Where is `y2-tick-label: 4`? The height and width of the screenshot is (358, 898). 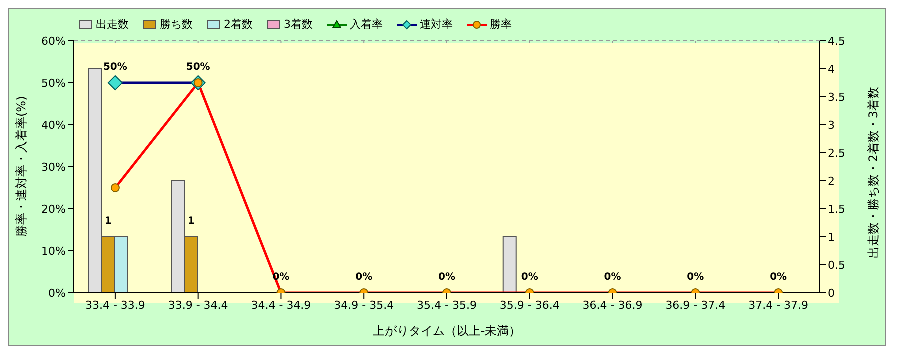 y2-tick-label: 4 is located at coordinates (831, 69).